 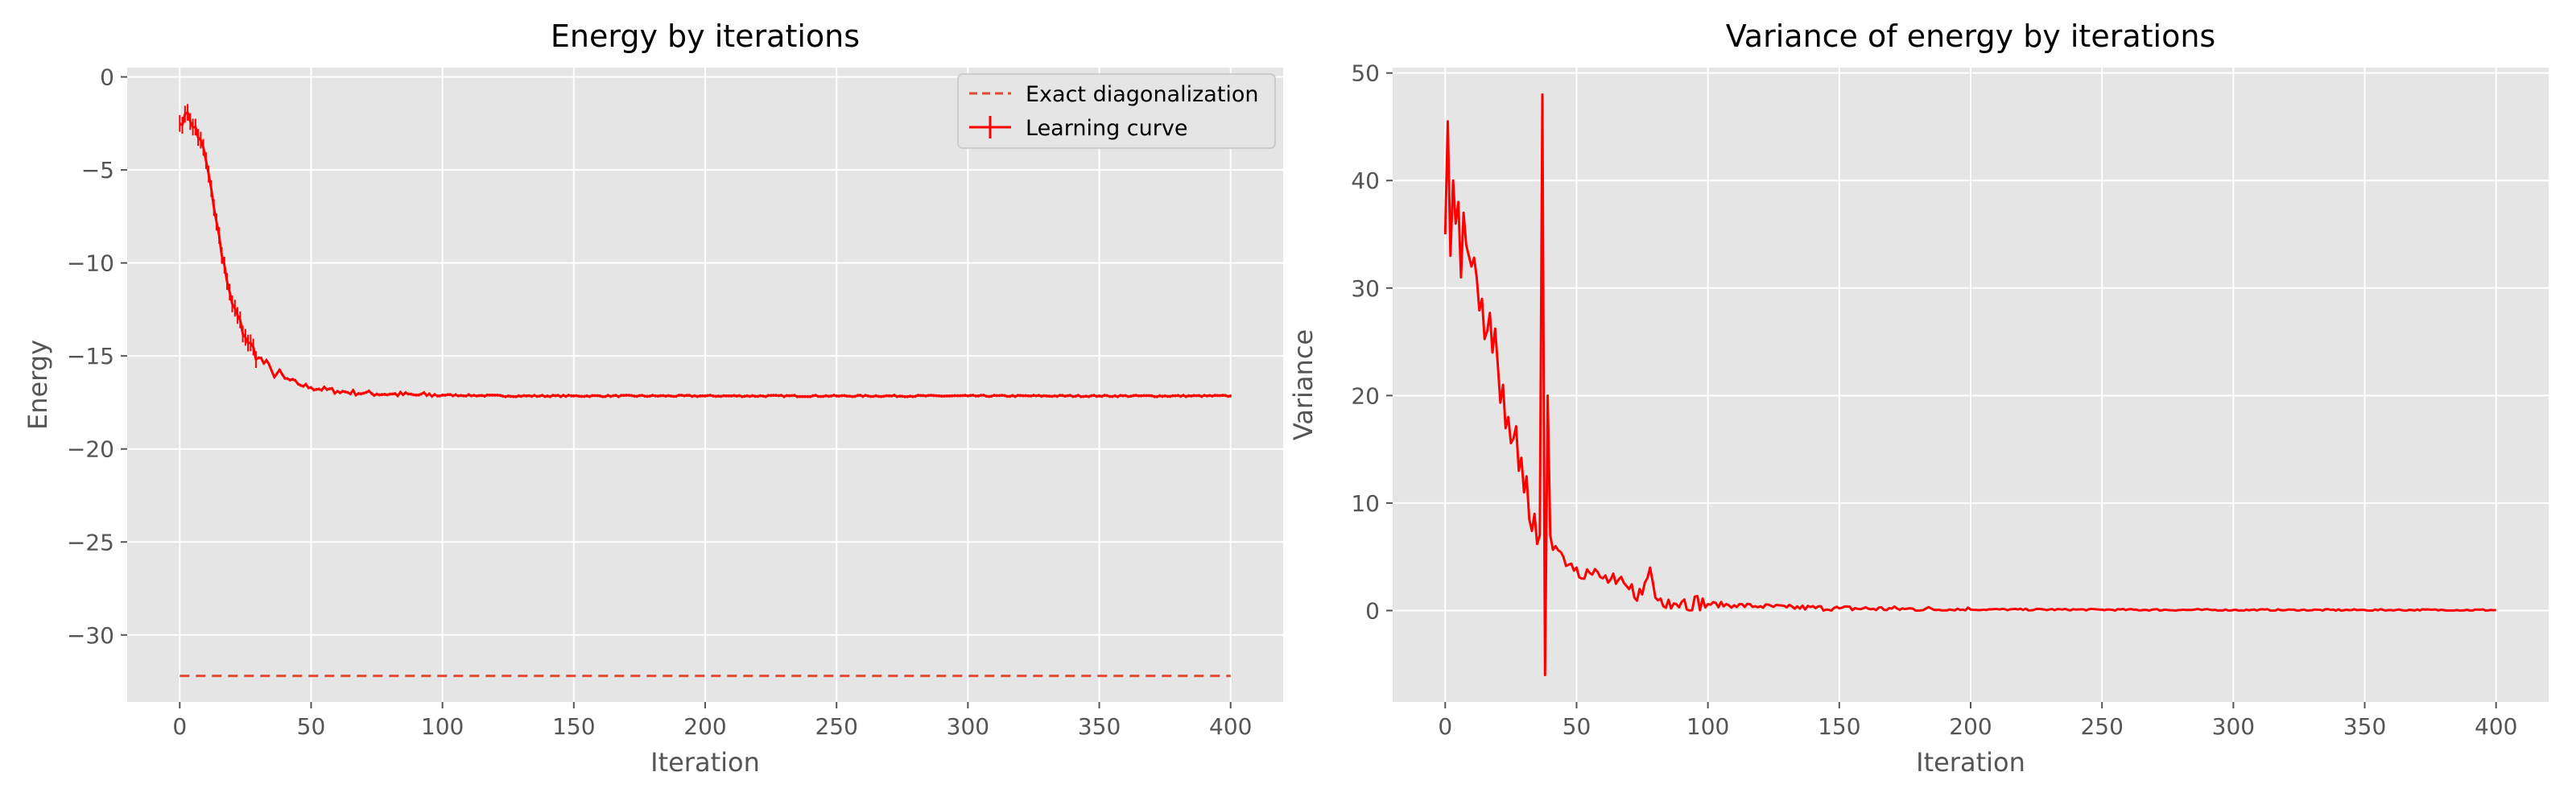 I want to click on variance-y-tick-label-3: 30, so click(x=1365, y=288).